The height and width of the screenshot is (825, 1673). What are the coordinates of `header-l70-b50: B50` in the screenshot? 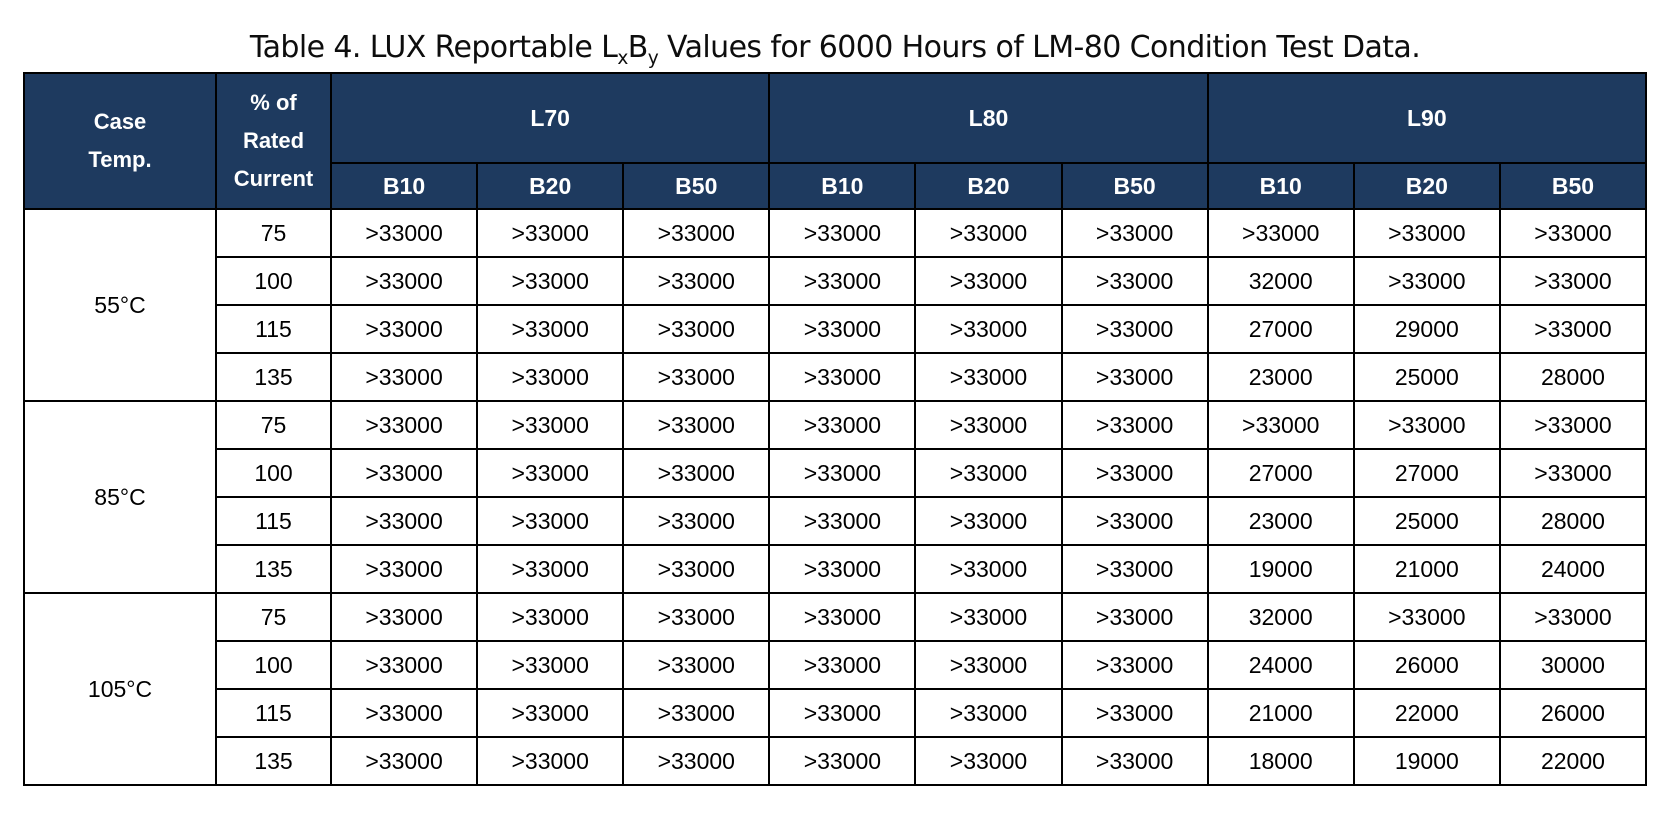 It's located at (696, 186).